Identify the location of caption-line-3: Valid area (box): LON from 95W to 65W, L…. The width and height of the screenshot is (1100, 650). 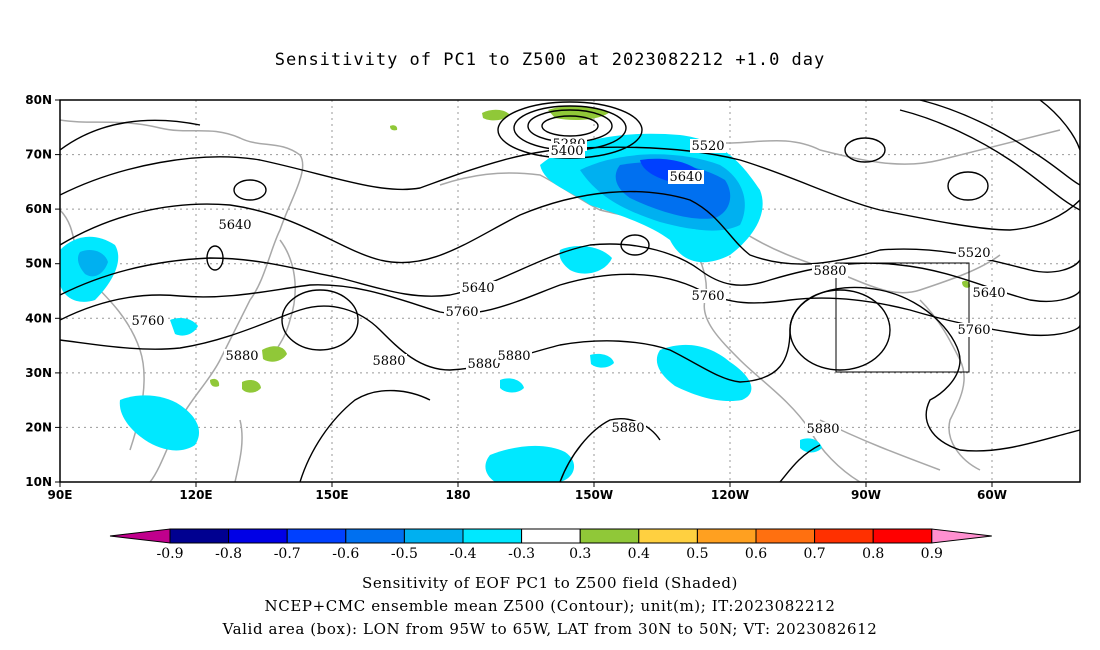
(550, 629).